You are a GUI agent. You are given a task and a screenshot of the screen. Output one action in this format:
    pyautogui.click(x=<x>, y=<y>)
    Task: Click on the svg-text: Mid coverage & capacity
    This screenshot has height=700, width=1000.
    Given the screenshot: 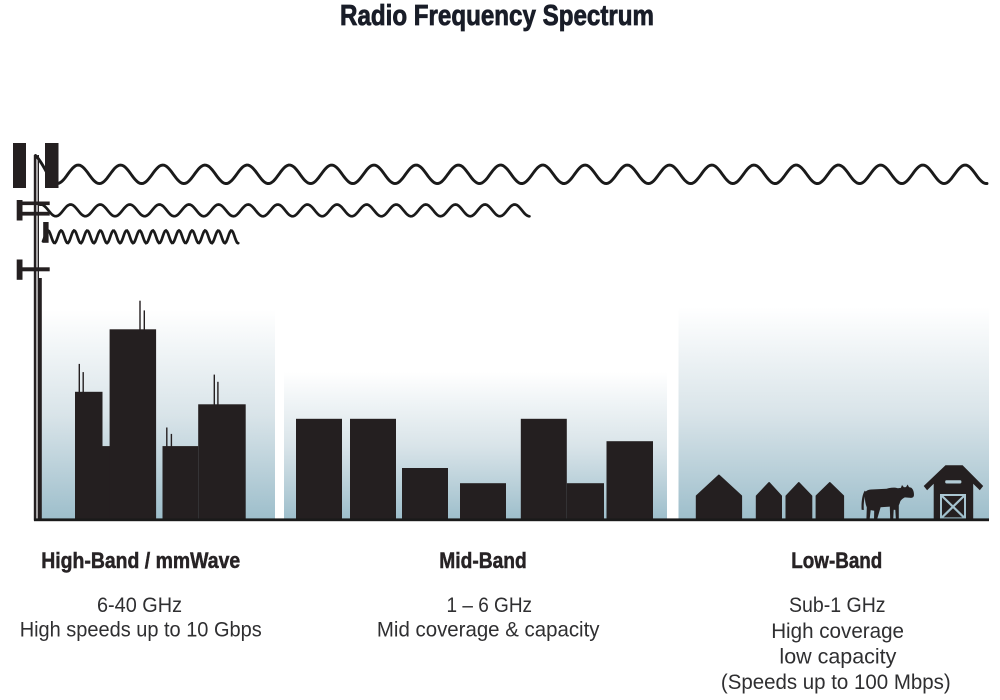 What is the action you would take?
    pyautogui.click(x=488, y=630)
    